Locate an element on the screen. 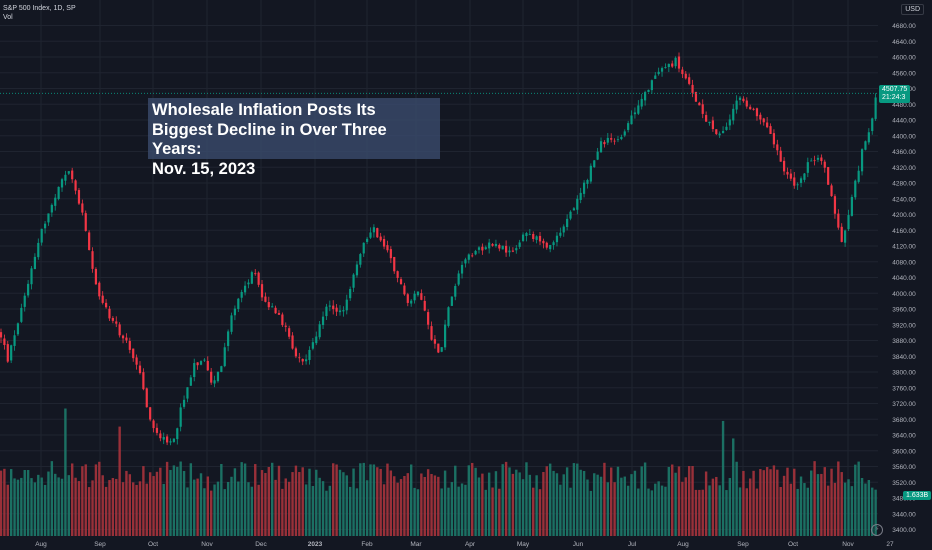  price-tick-label: 4080.00 is located at coordinates (904, 262).